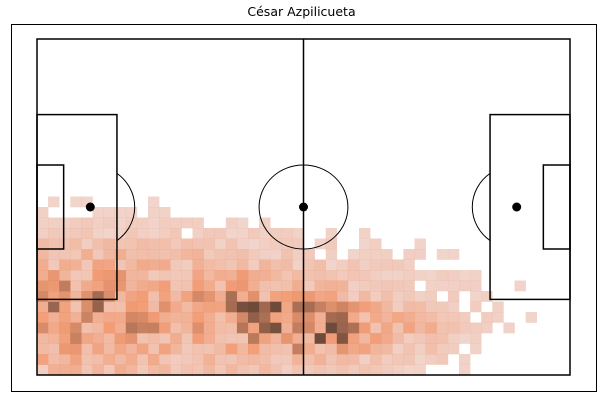 Image resolution: width=603 pixels, height=403 pixels. What do you see at coordinates (530, 207) in the screenshot?
I see `right-penalty-box` at bounding box center [530, 207].